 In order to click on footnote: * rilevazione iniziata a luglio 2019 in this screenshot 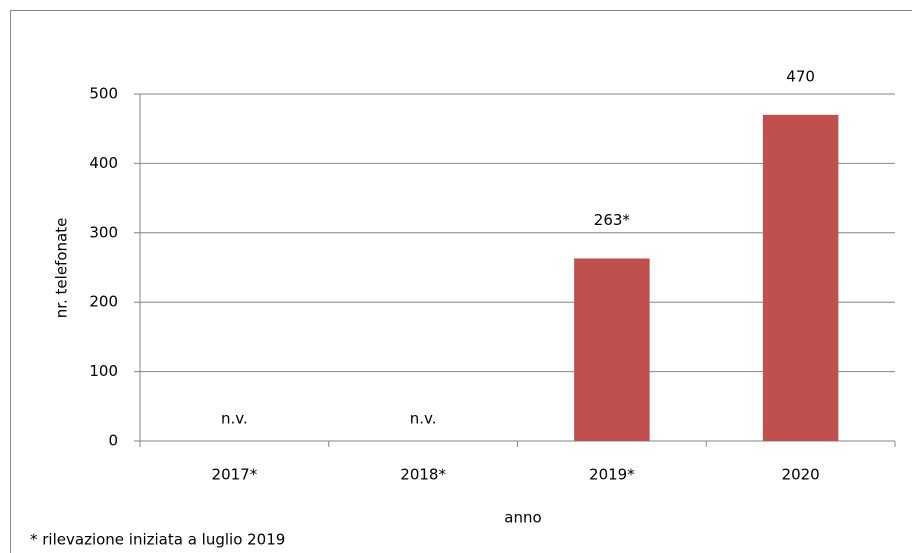, I will do `click(157, 540)`.